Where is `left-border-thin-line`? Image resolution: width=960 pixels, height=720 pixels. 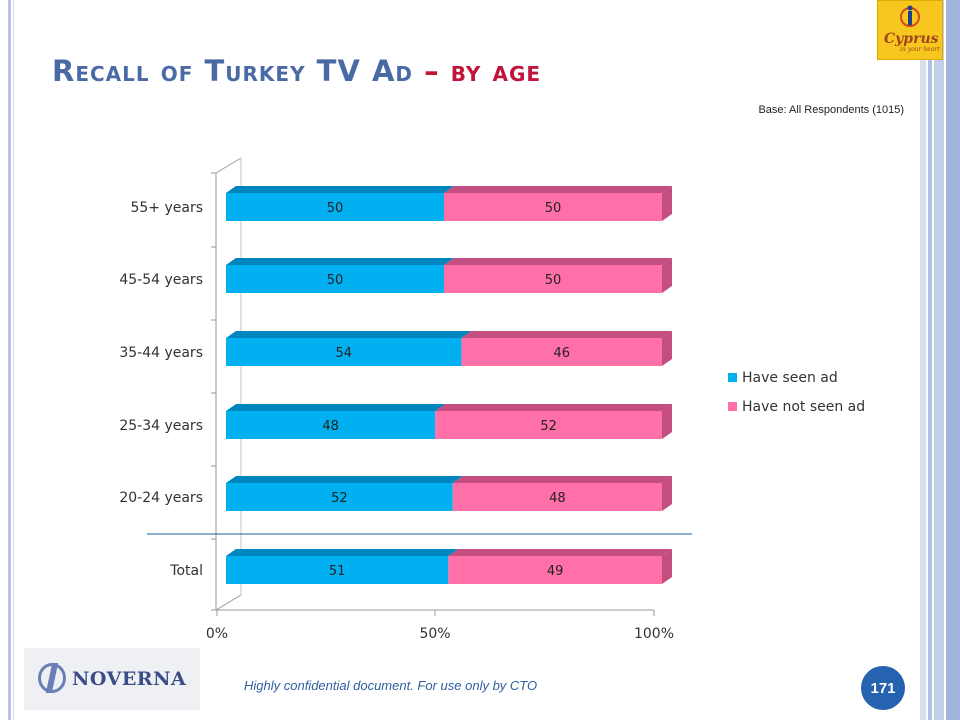
left-border-thin-line is located at coordinates (13, 360).